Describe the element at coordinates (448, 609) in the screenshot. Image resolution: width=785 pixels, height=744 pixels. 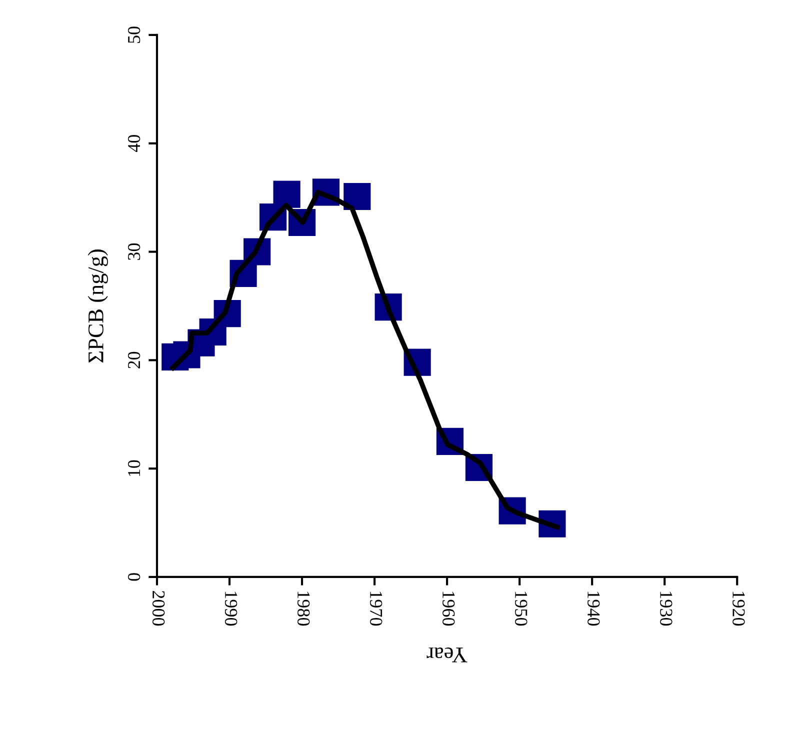
I see `x-tick-label: 1960` at that location.